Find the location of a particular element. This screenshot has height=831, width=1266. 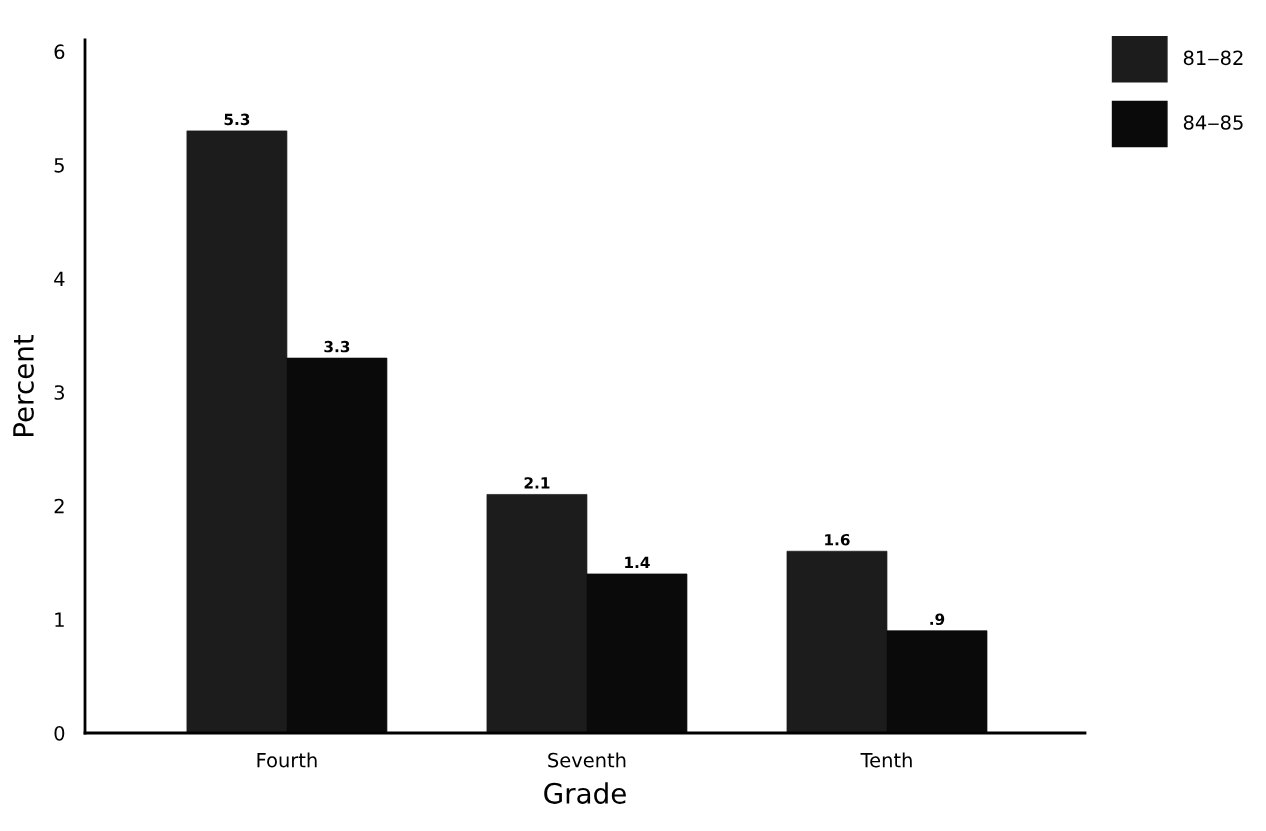

data-label: 1.4 is located at coordinates (637, 562).